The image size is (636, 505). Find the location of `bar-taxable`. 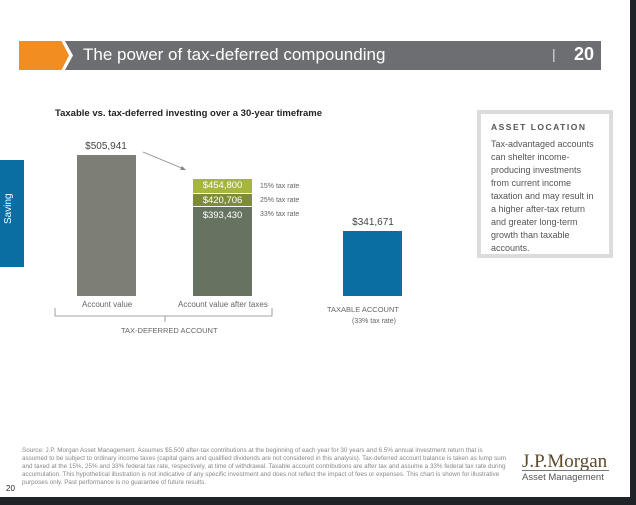

bar-taxable is located at coordinates (372, 263).